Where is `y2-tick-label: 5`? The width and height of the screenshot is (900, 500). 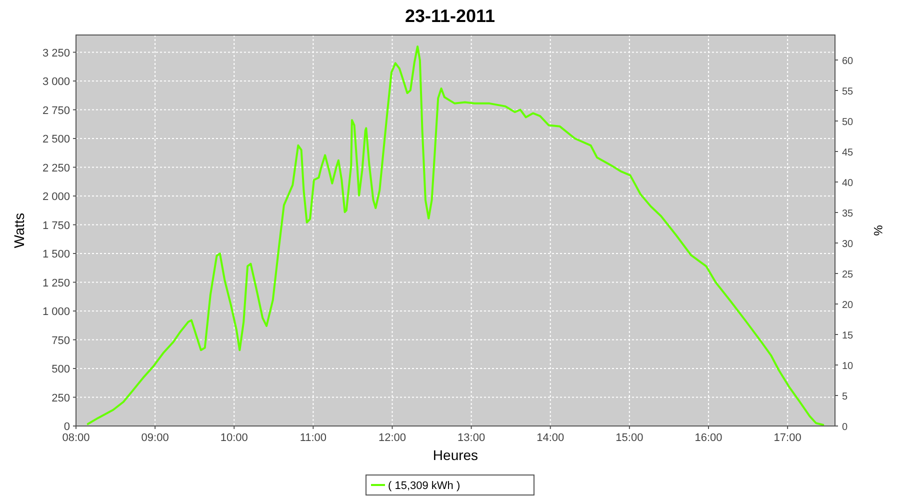
y2-tick-label: 5 is located at coordinates (845, 397).